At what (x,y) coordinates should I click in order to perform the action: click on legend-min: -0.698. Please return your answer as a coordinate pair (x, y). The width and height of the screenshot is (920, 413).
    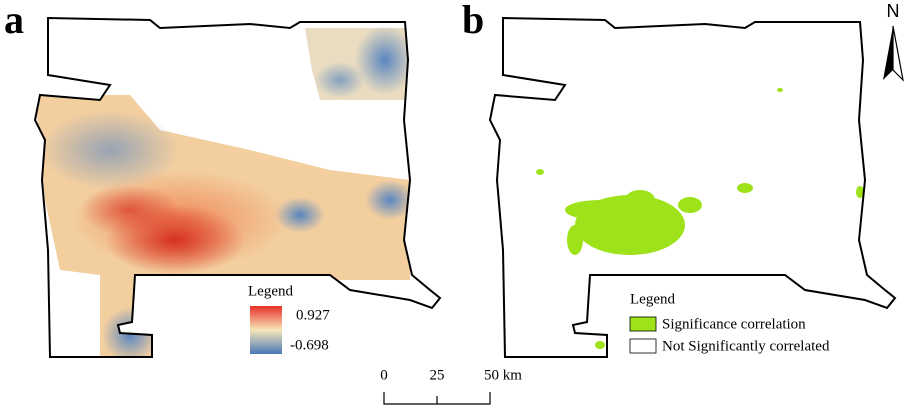
    Looking at the image, I should click on (309, 345).